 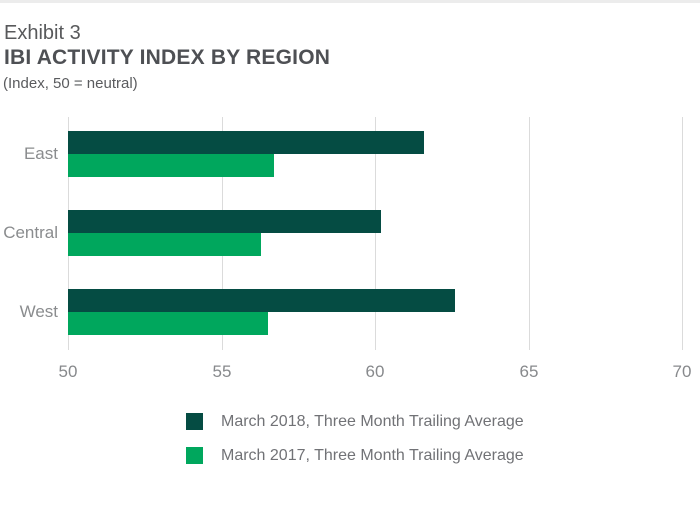 I want to click on legend-item-1: March 2017, Three Month Trailing Average, so click(x=355, y=455).